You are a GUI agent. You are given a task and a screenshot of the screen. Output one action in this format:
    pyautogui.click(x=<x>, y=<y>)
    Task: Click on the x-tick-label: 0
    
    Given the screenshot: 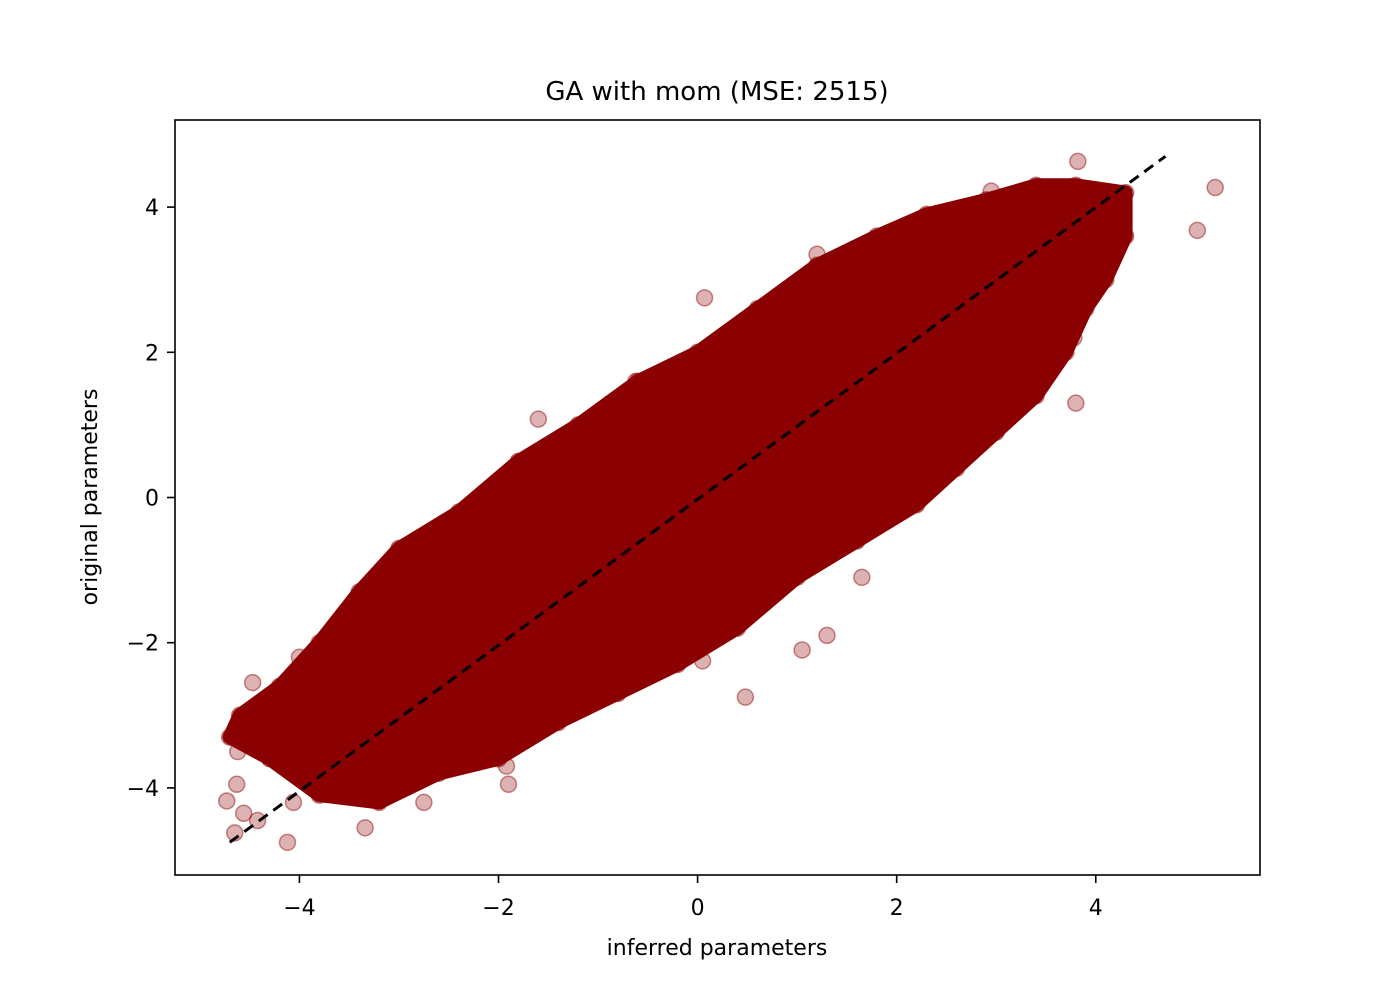 What is the action you would take?
    pyautogui.click(x=698, y=908)
    